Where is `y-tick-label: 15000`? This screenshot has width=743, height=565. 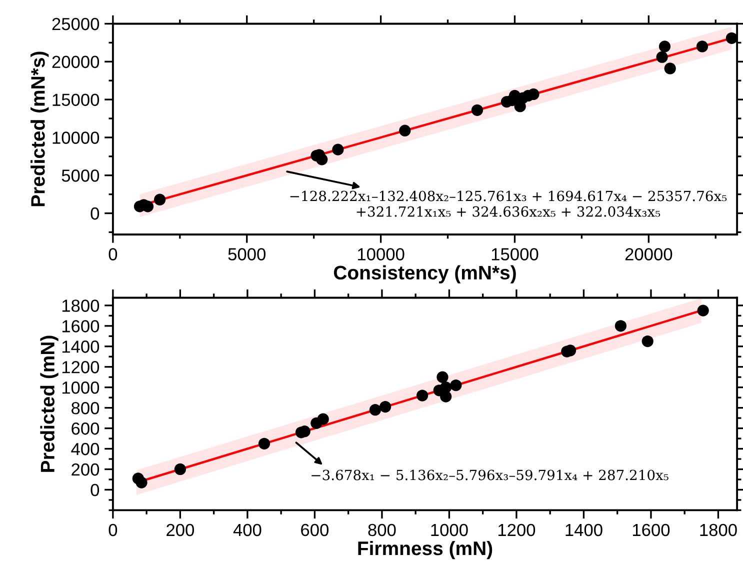
y-tick-label: 15000 is located at coordinates (76, 100).